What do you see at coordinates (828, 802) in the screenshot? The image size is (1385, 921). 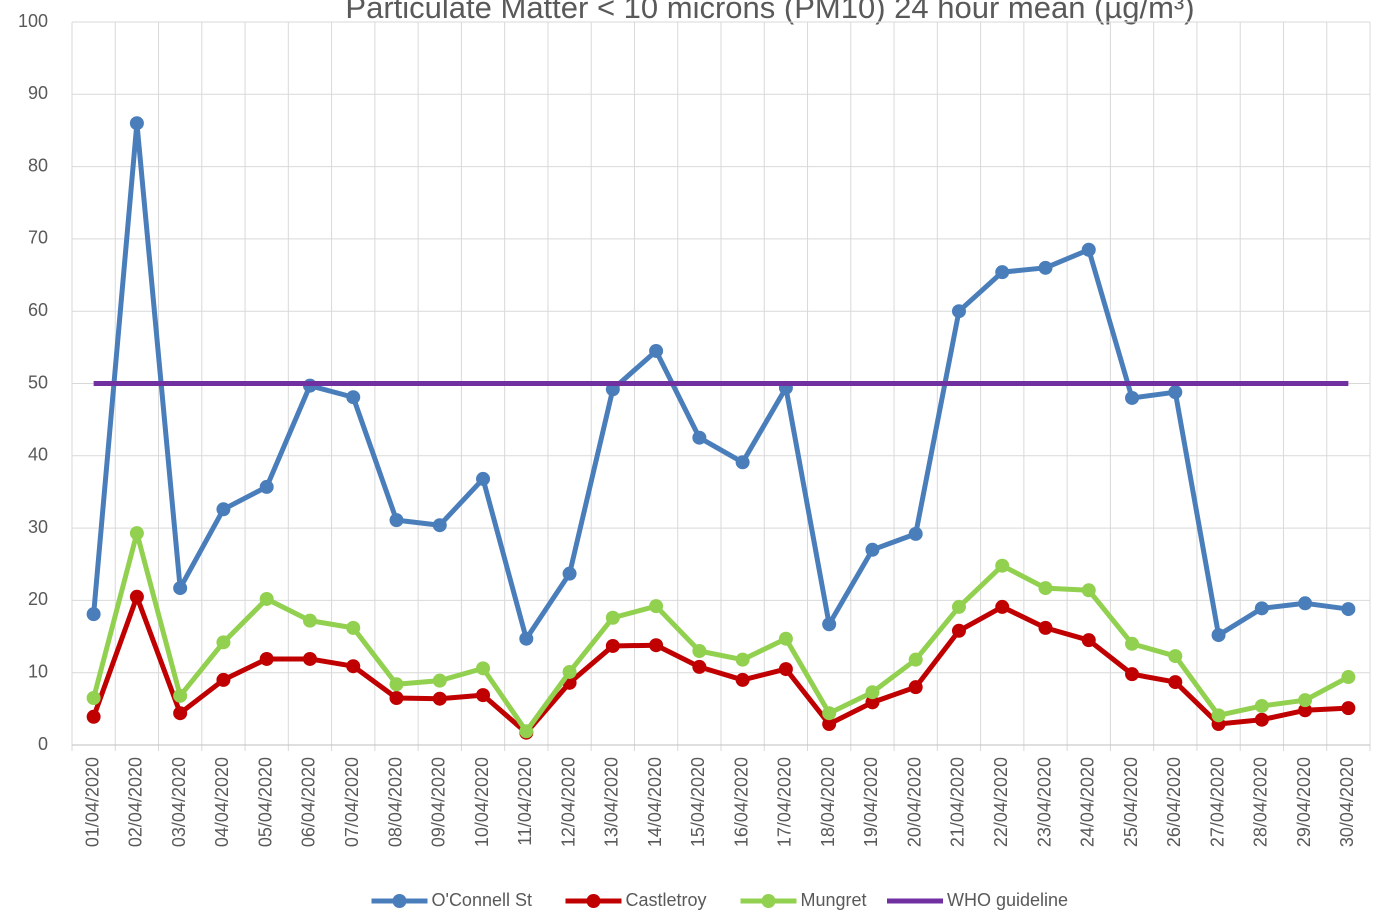 I see `x-tick-label: 18/04/2020` at bounding box center [828, 802].